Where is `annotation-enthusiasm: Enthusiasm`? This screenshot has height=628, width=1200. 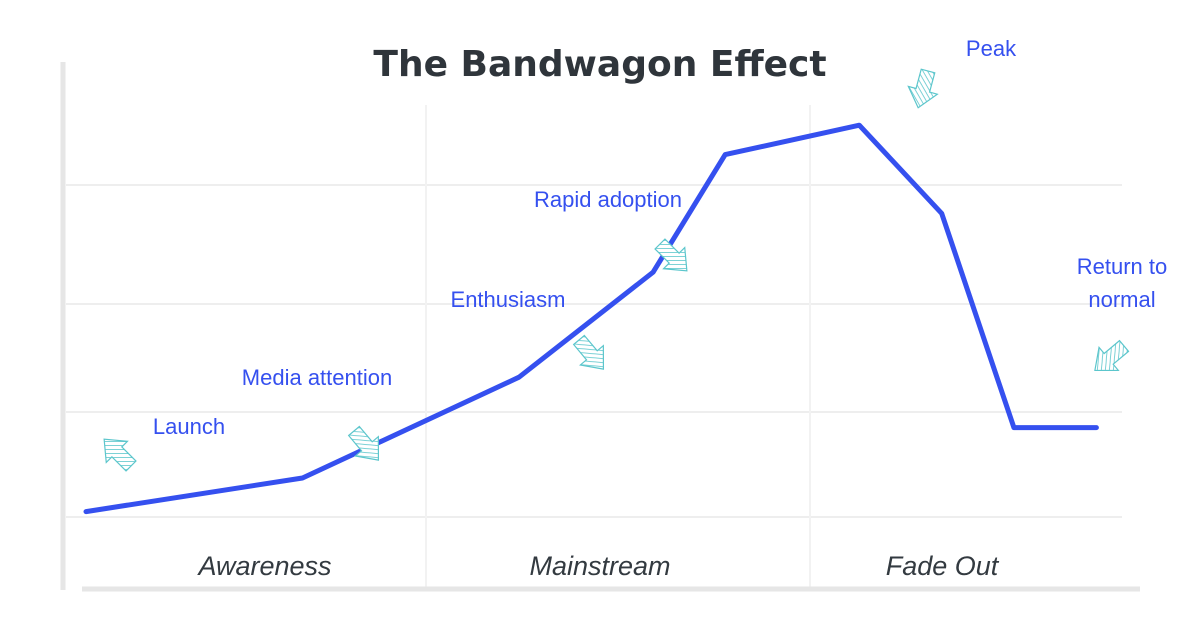 annotation-enthusiasm: Enthusiasm is located at coordinates (508, 299).